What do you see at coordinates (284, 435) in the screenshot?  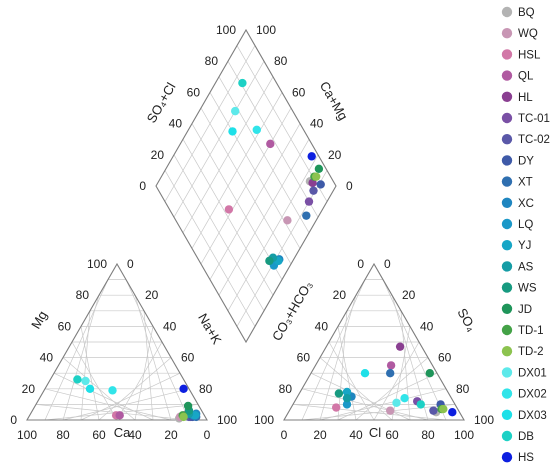 I see `tick-cl-0: 0` at bounding box center [284, 435].